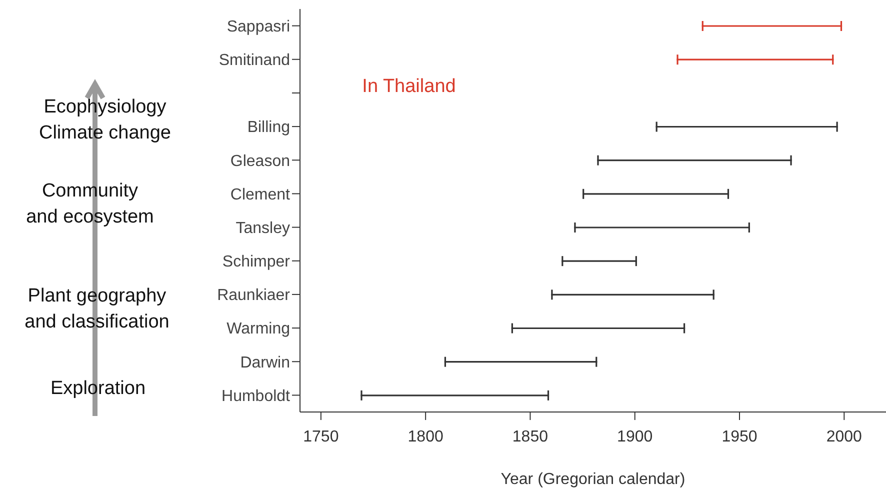 Image resolution: width=886 pixels, height=502 pixels. I want to click on x-axis-title: Year (Gregorian calendar), so click(593, 479).